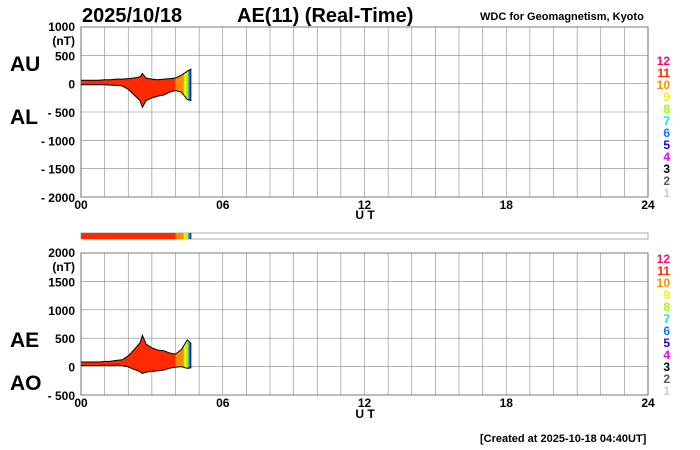  Describe the element at coordinates (58, 141) in the screenshot. I see `y-tick-label: - 1000` at that location.